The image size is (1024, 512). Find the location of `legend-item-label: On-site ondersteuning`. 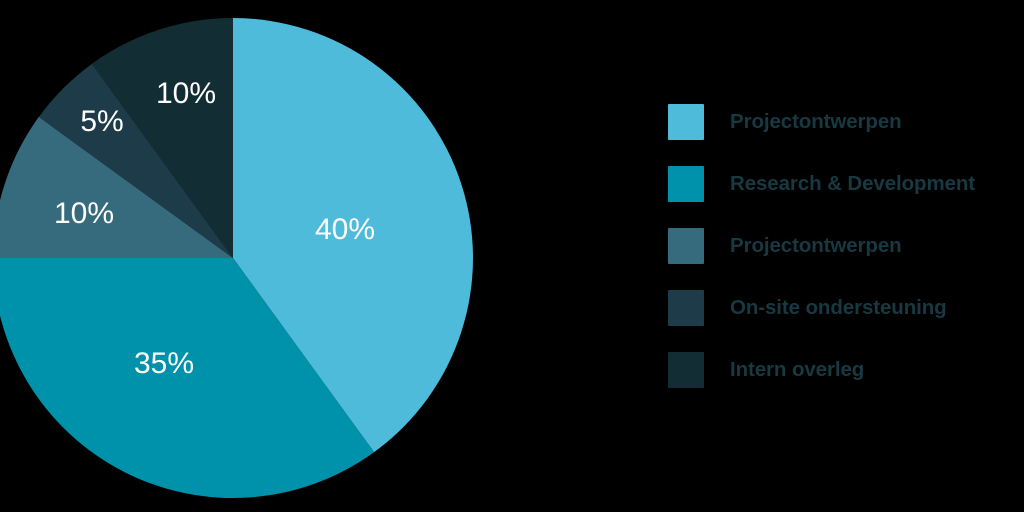

legend-item-label: On-site ondersteuning is located at coordinates (838, 307).